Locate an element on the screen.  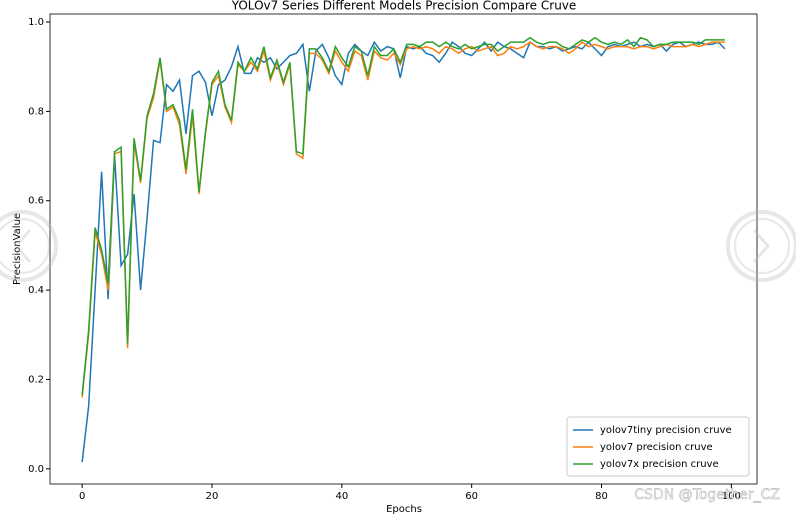
legend-label: yolov7tiny precision cruve is located at coordinates (666, 430).